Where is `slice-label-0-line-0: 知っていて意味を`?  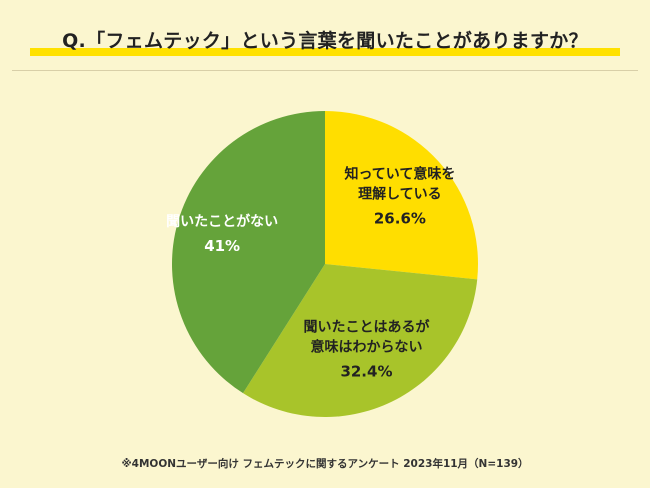
slice-label-0-line-0: 知っていて意味を is located at coordinates (399, 173).